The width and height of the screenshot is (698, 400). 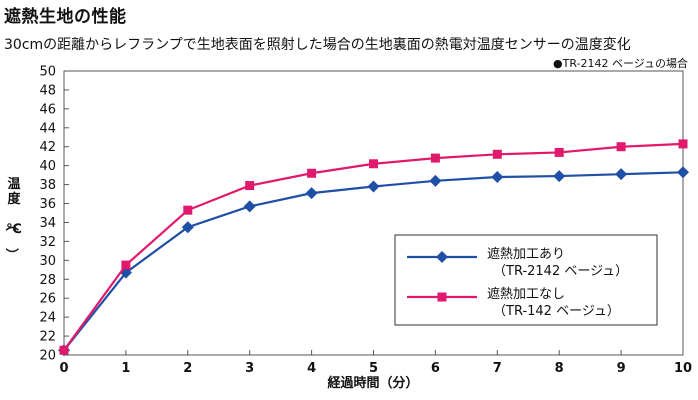 I want to click on y-tick-label: 30, so click(x=47, y=261).